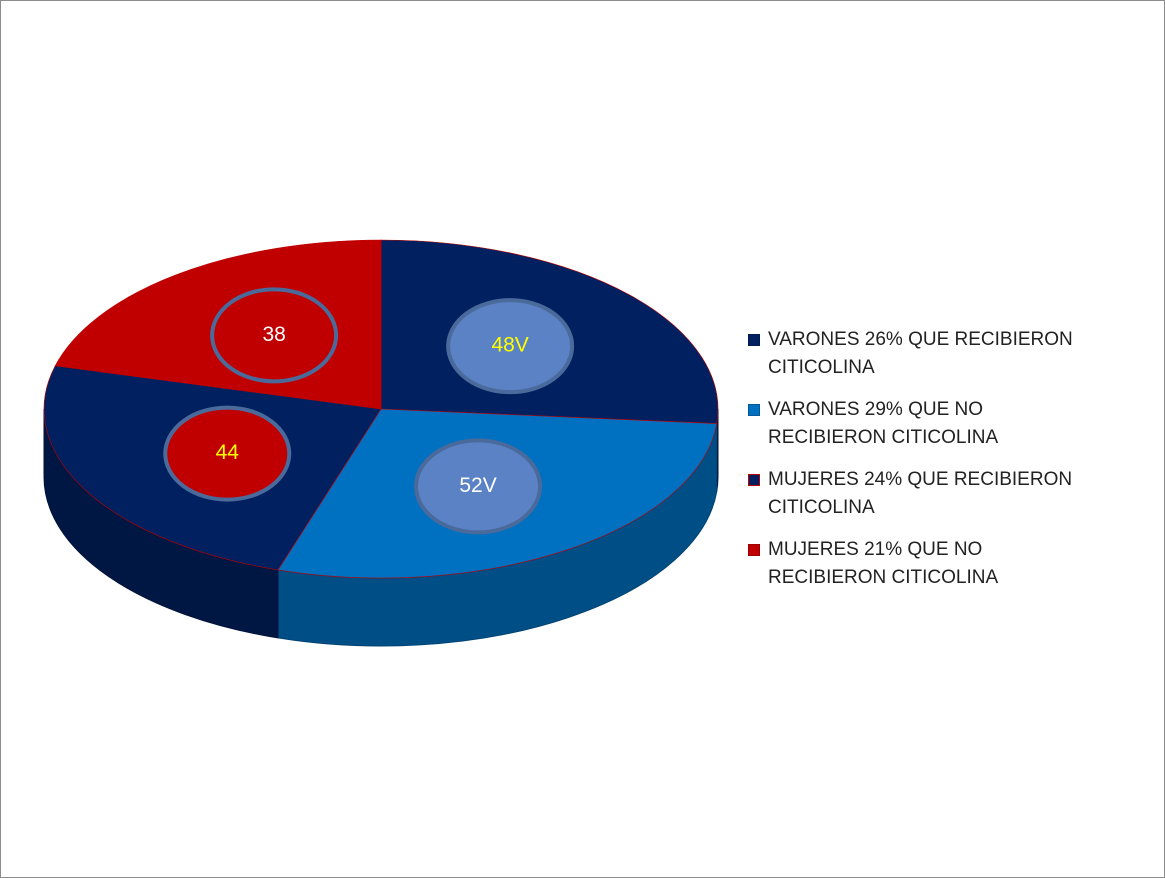 The image size is (1165, 878). I want to click on legend-label: VARONES 29% QUE NO RECIBIERON CITICOLINA, so click(883, 423).